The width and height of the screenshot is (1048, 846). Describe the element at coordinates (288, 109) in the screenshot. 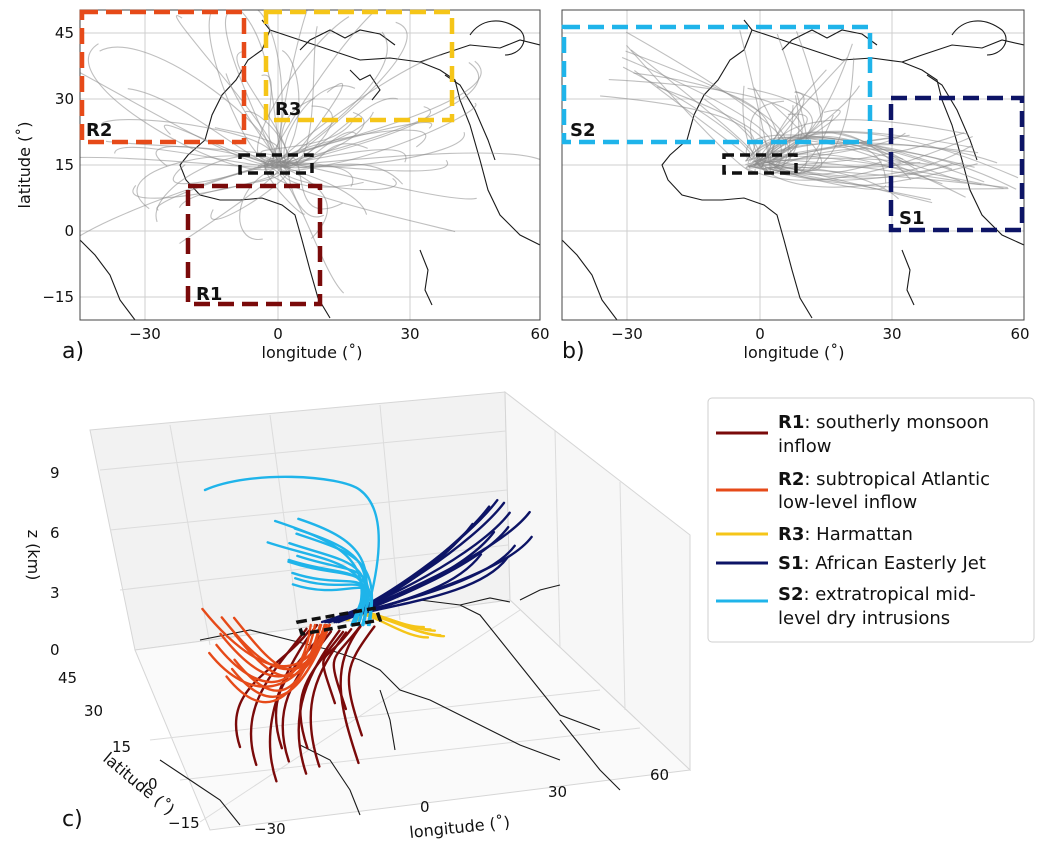

I see `region-r3-label: R3` at that location.